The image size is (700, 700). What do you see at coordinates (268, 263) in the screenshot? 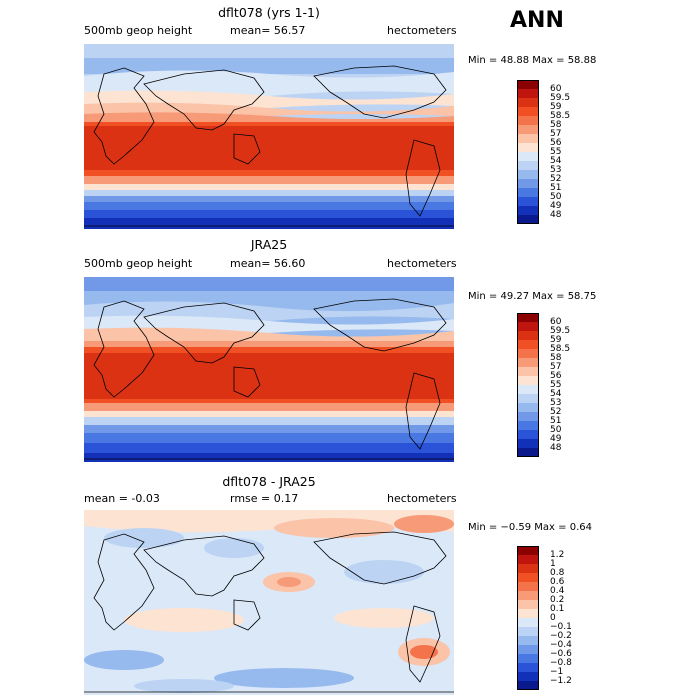
I see `panel-2-mean: mean= 56.60` at bounding box center [268, 263].